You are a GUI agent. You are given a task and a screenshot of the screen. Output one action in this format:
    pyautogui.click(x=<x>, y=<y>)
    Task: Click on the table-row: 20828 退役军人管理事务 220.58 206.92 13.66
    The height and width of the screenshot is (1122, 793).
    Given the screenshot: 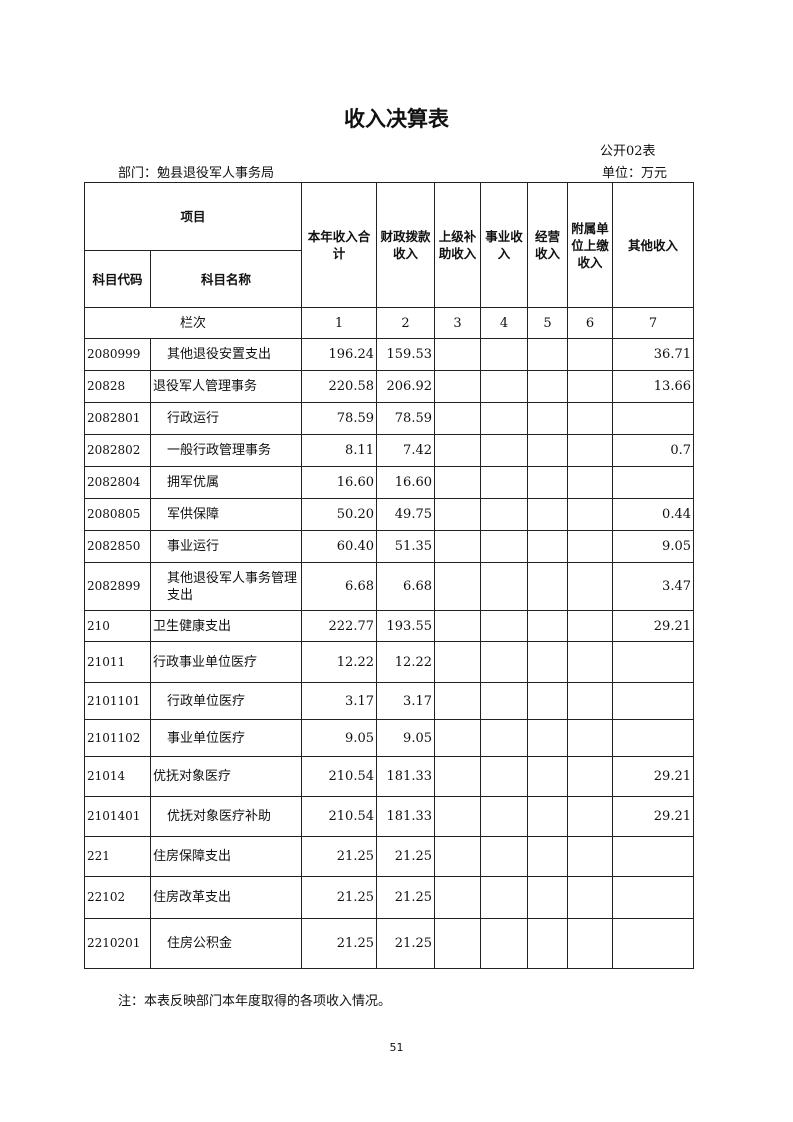 What is the action you would take?
    pyautogui.click(x=389, y=386)
    